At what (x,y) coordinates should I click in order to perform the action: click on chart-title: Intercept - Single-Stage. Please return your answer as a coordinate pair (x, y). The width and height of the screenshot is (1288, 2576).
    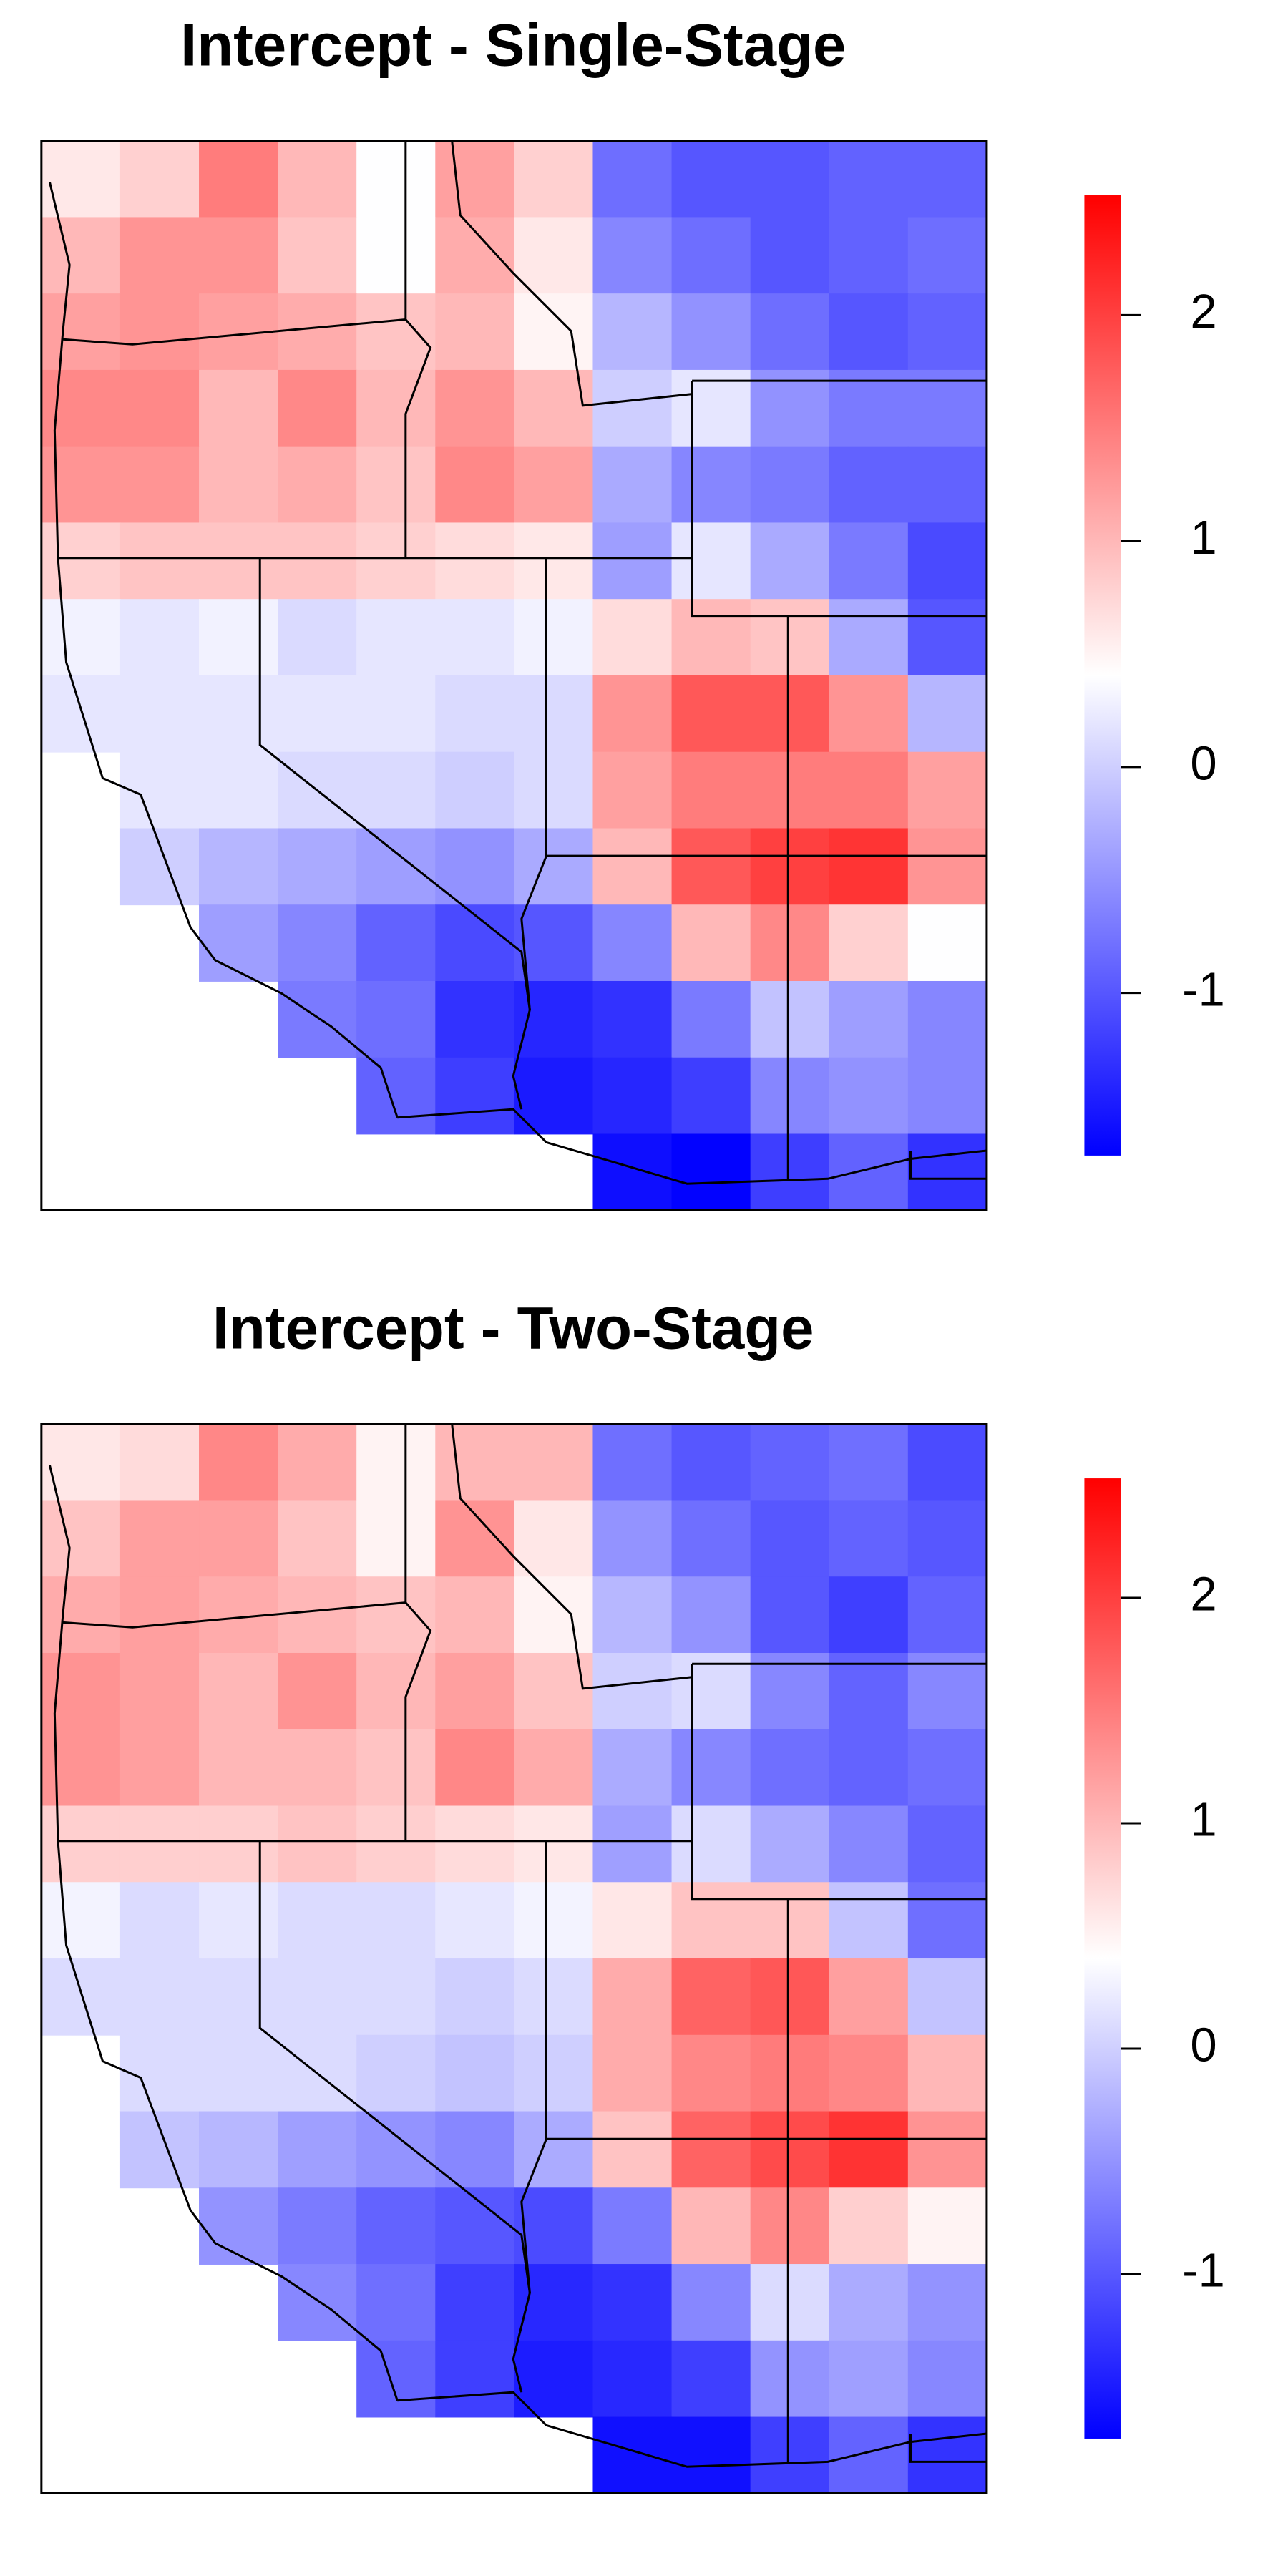
    Looking at the image, I should click on (513, 44).